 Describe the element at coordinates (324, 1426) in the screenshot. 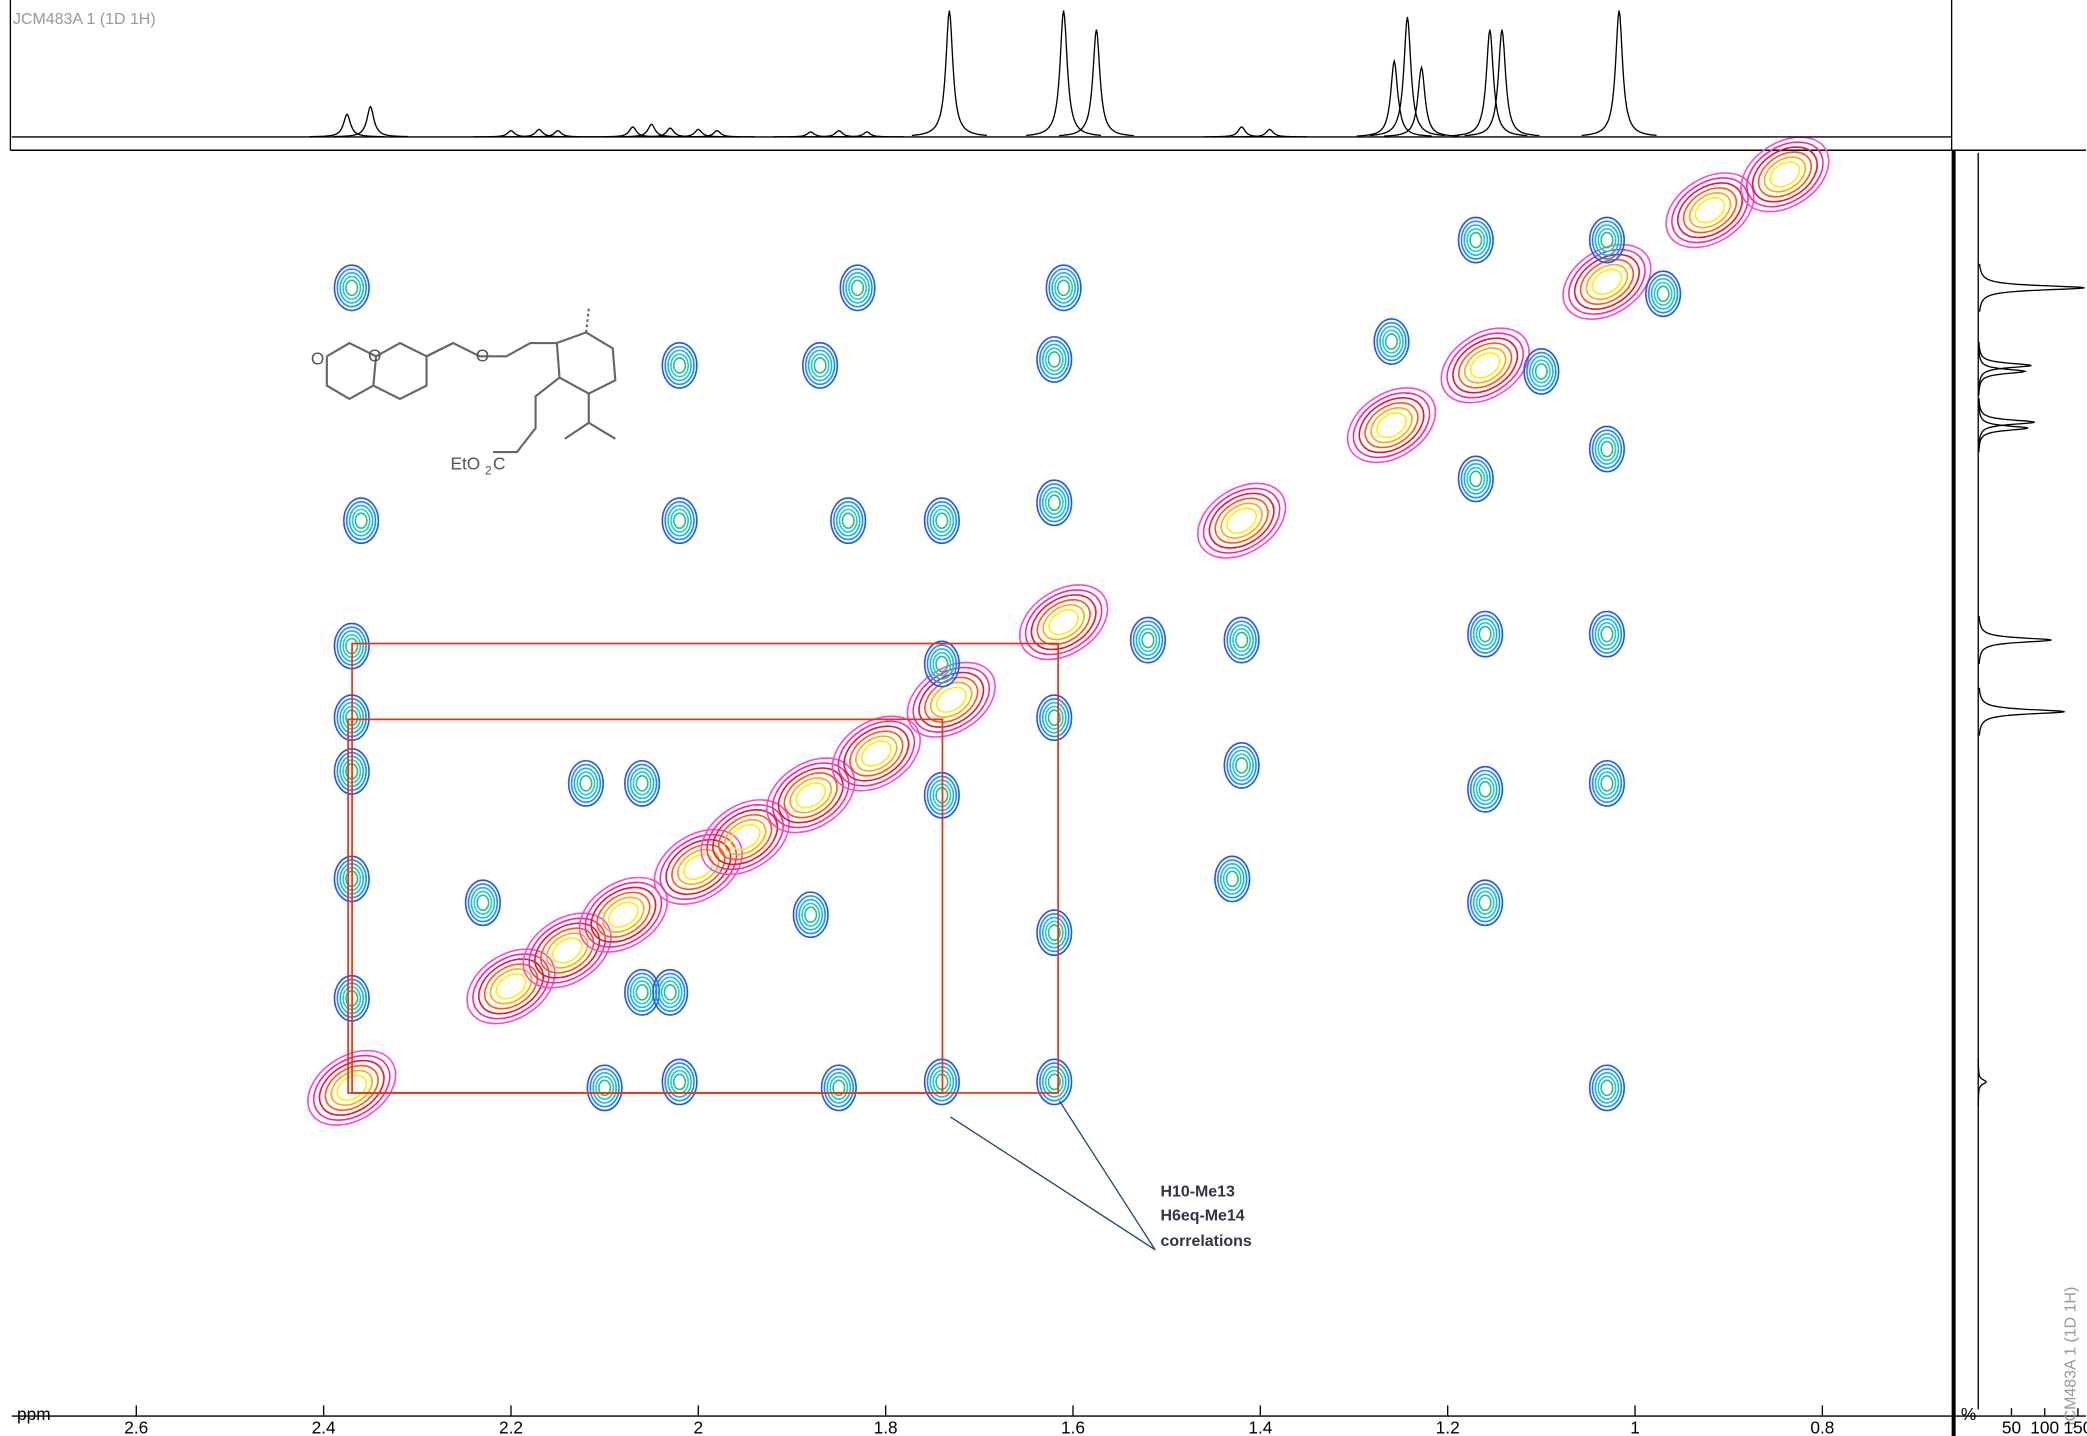

I see `x-tick-label: 2.4` at that location.